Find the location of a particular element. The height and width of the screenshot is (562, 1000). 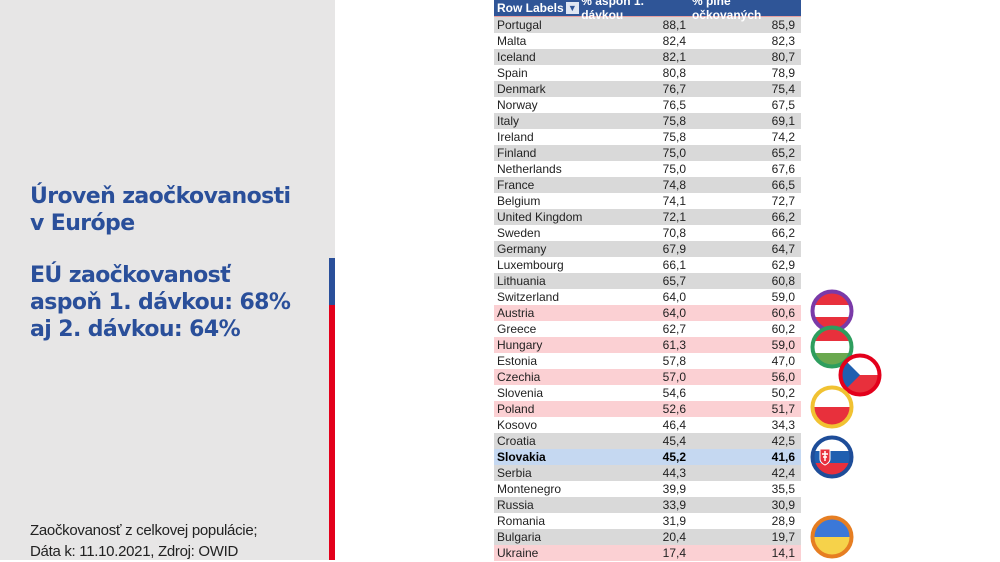

country-cell: Sweden is located at coordinates (519, 233).